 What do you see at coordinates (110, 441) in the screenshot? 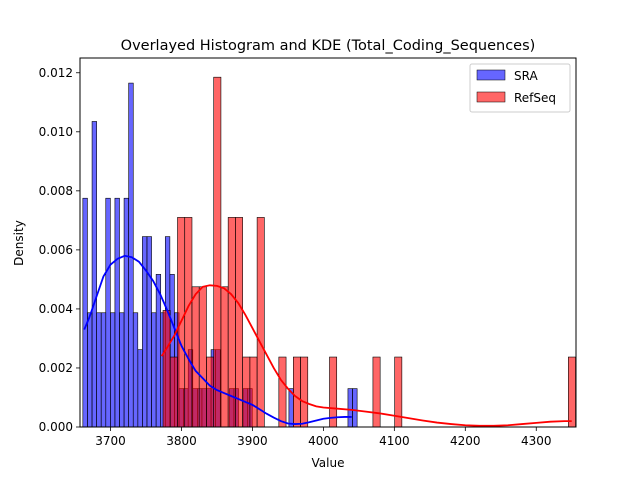
I see `x-tick-label: 3700` at bounding box center [110, 441].